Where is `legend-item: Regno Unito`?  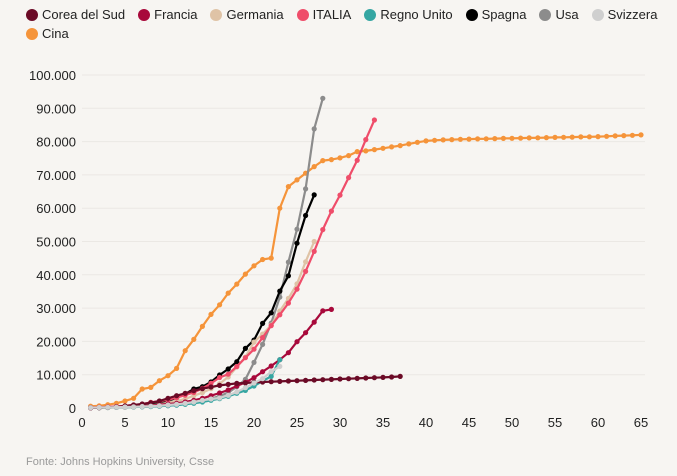 legend-item: Regno Unito is located at coordinates (408, 15).